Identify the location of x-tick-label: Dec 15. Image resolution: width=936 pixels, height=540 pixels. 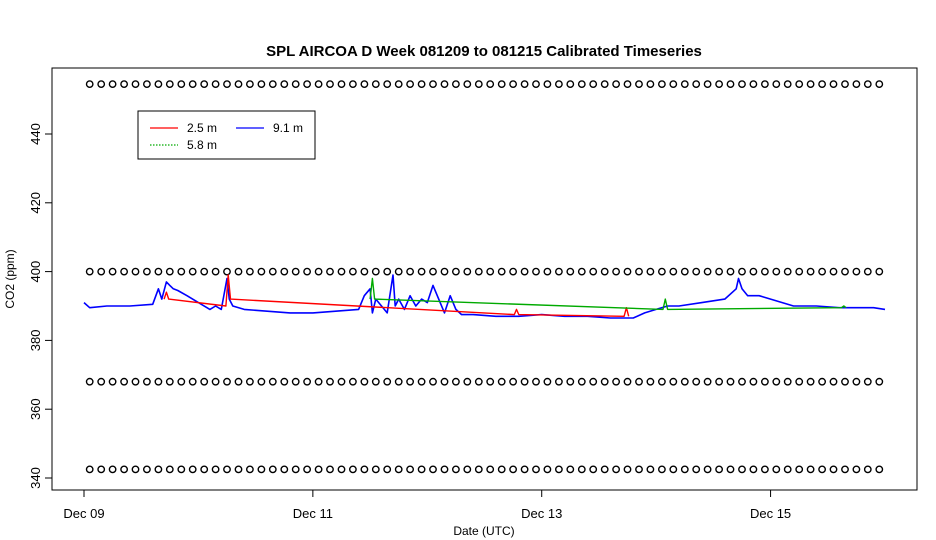
(770, 513).